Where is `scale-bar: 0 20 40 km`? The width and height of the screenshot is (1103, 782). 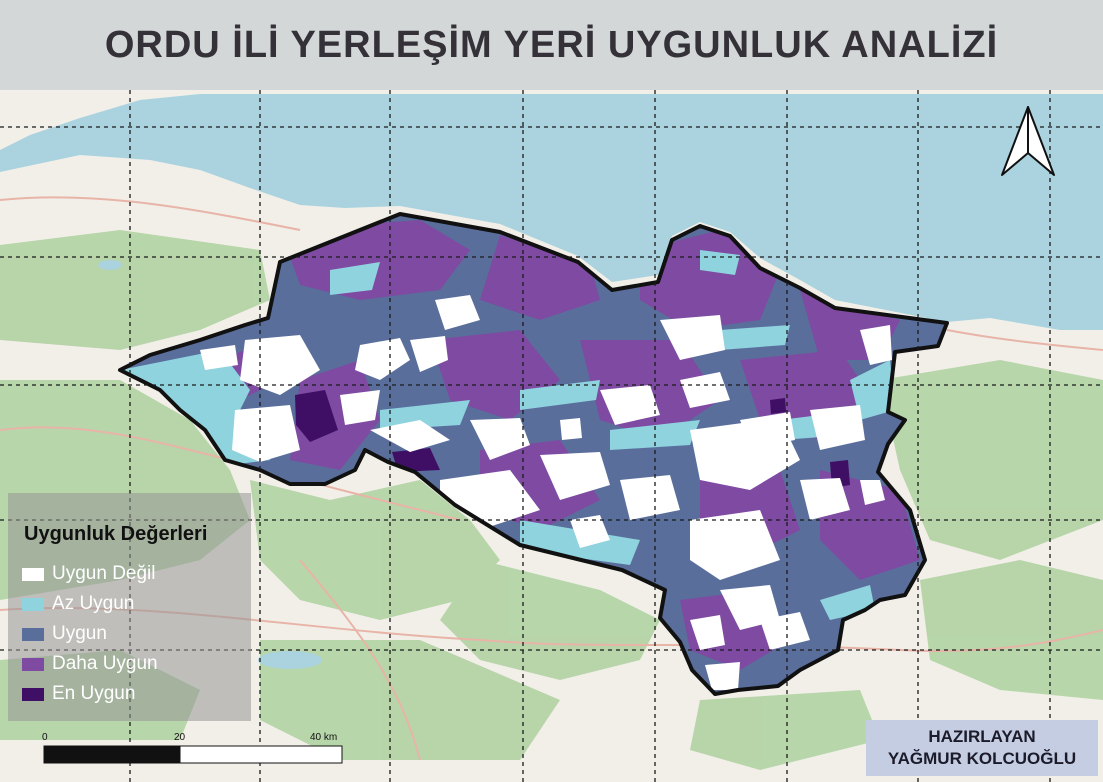 scale-bar: 0 20 40 km is located at coordinates (192, 748).